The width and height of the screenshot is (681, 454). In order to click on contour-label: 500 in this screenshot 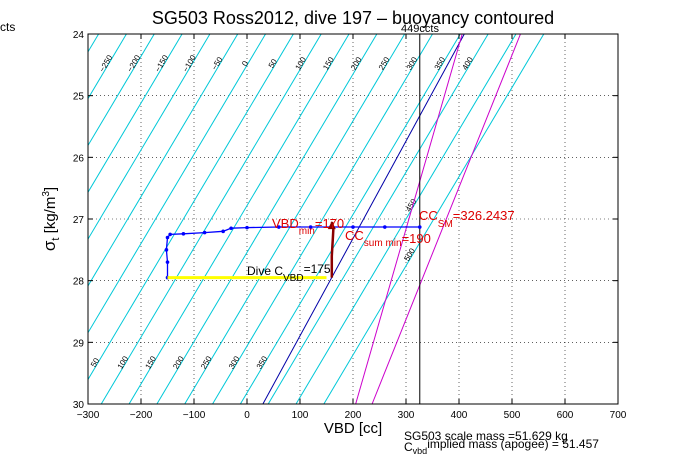, I will do `click(409, 254)`.